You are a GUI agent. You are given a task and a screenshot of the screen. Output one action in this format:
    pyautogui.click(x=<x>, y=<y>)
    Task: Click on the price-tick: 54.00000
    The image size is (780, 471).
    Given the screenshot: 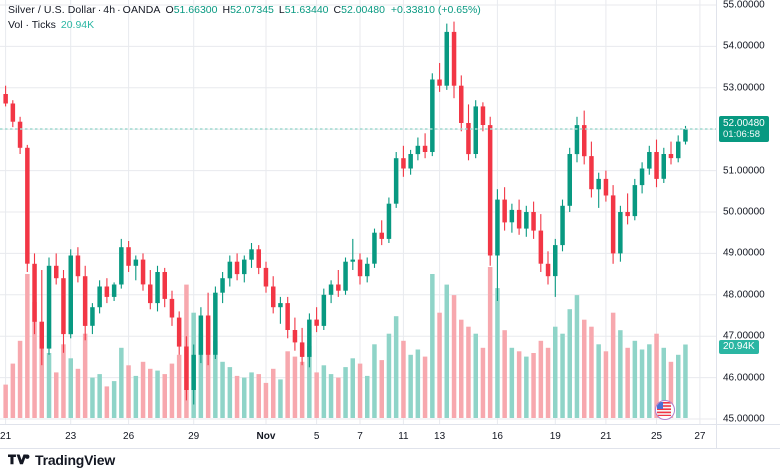 What is the action you would take?
    pyautogui.click(x=744, y=46)
    